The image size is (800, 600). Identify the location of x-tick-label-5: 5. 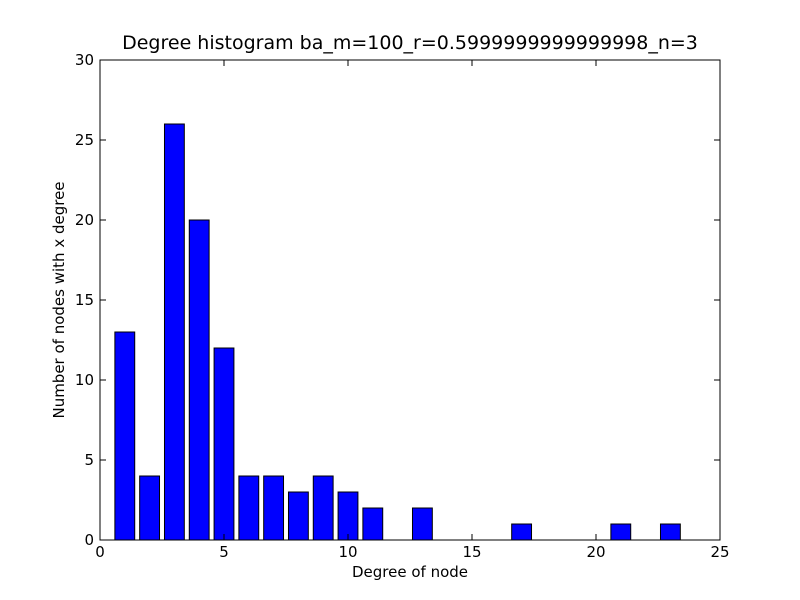
(224, 552).